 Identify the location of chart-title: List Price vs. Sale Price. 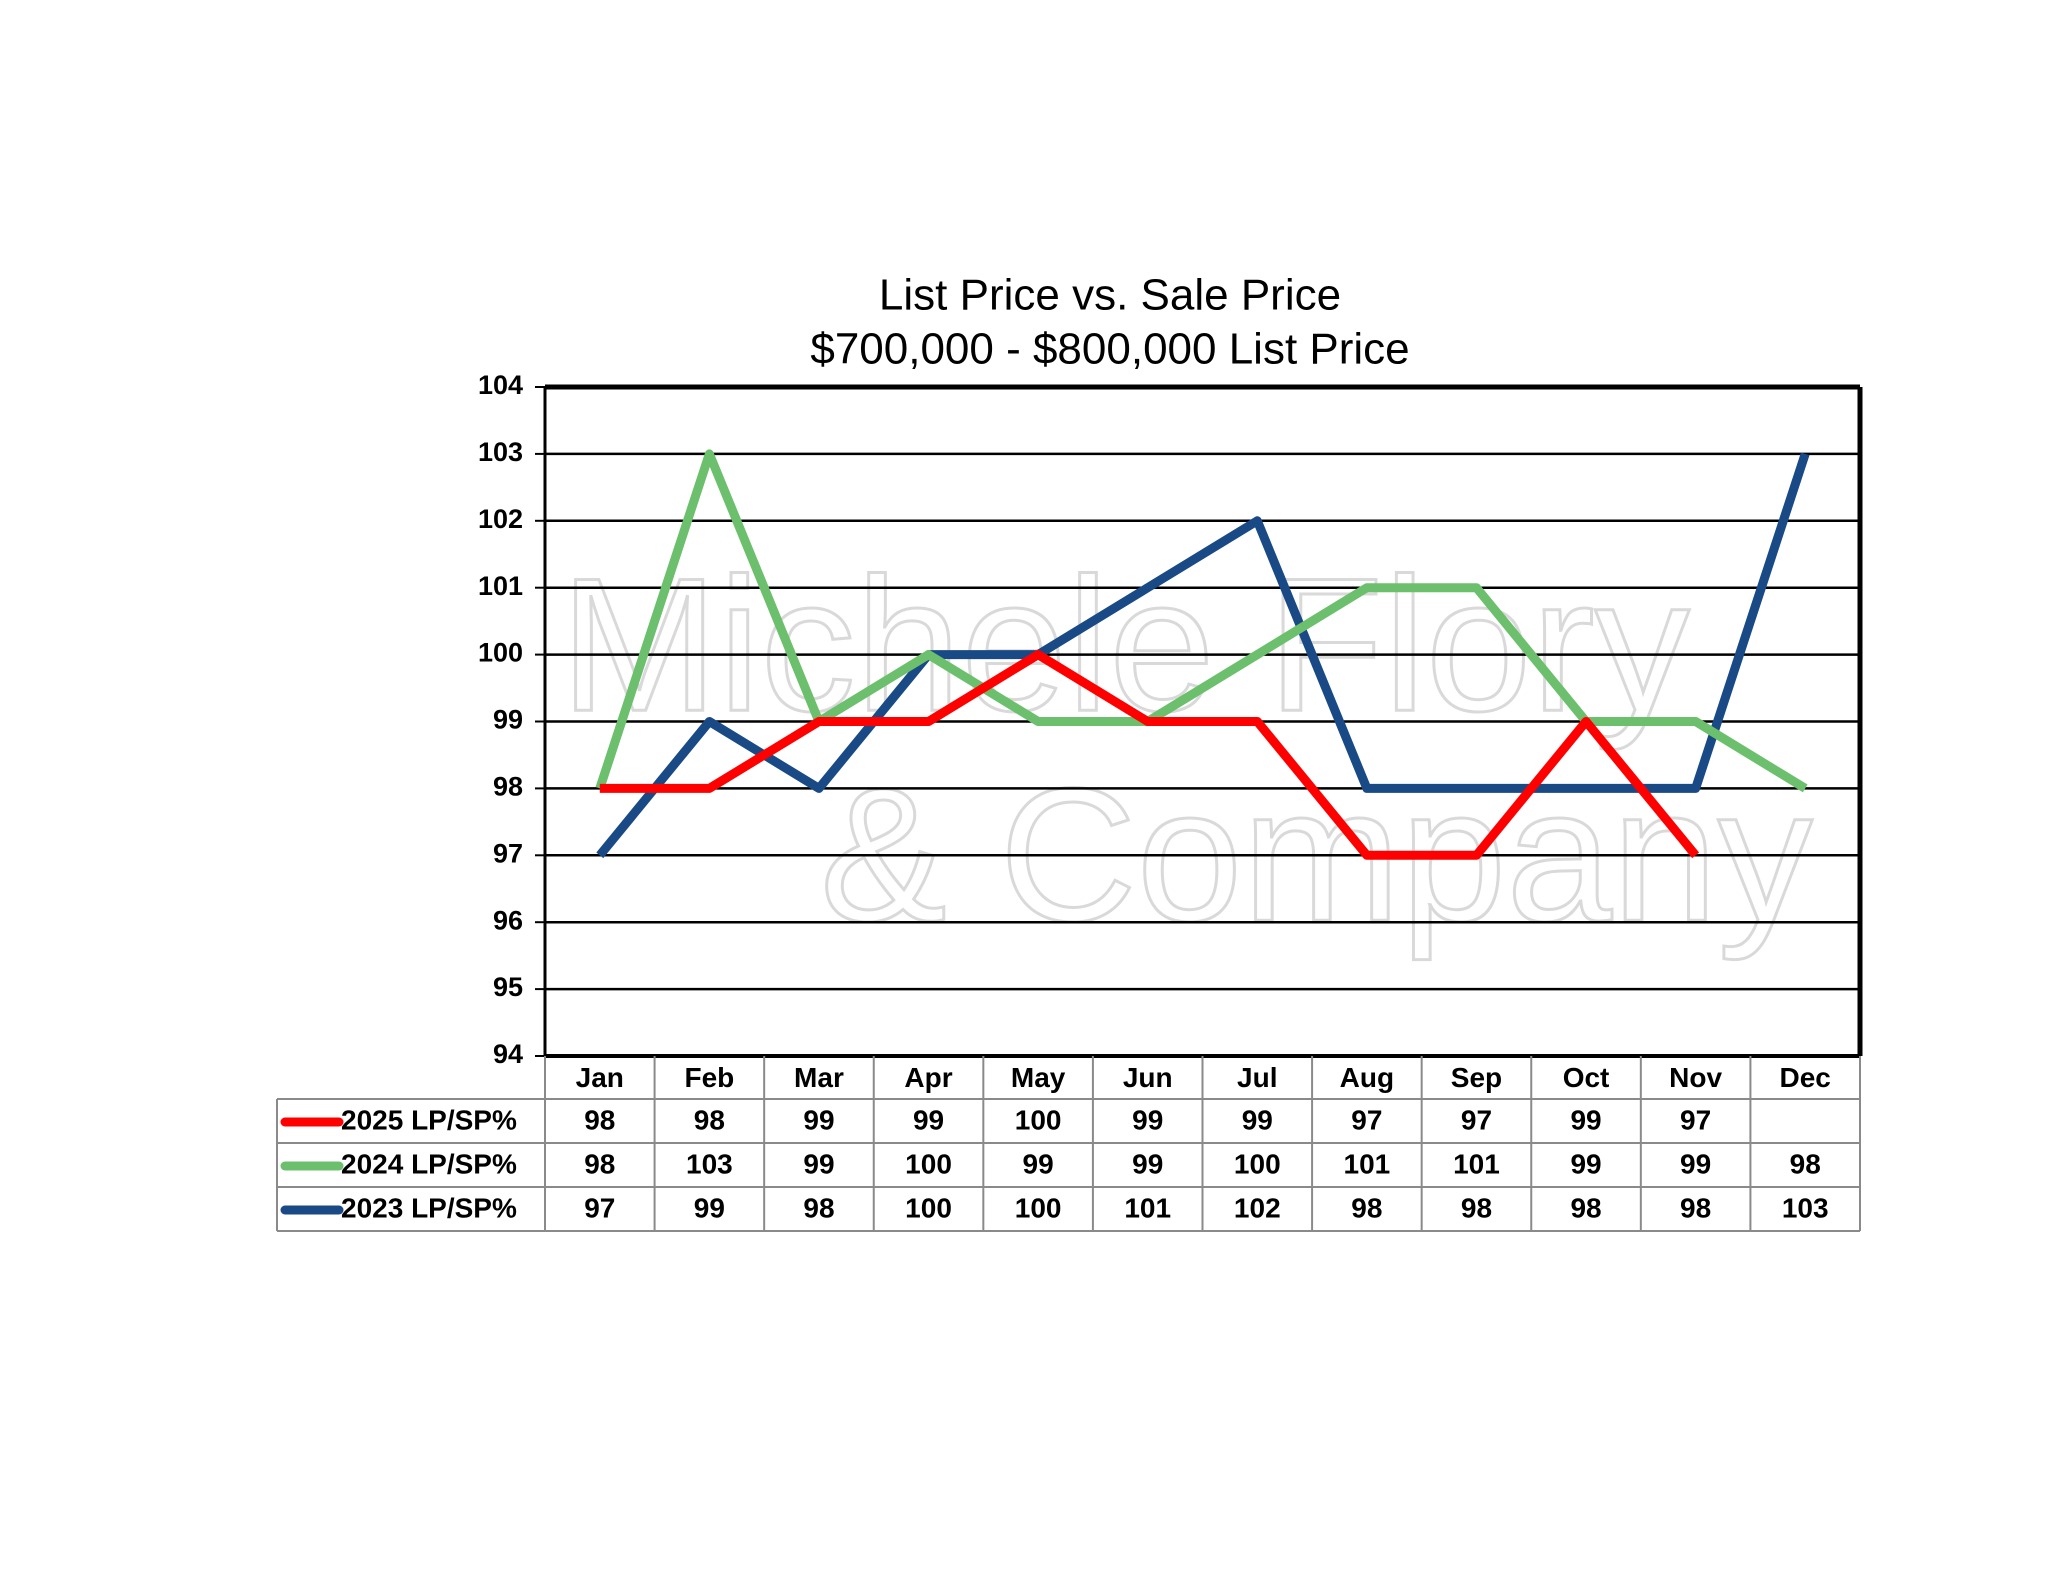
(1110, 295).